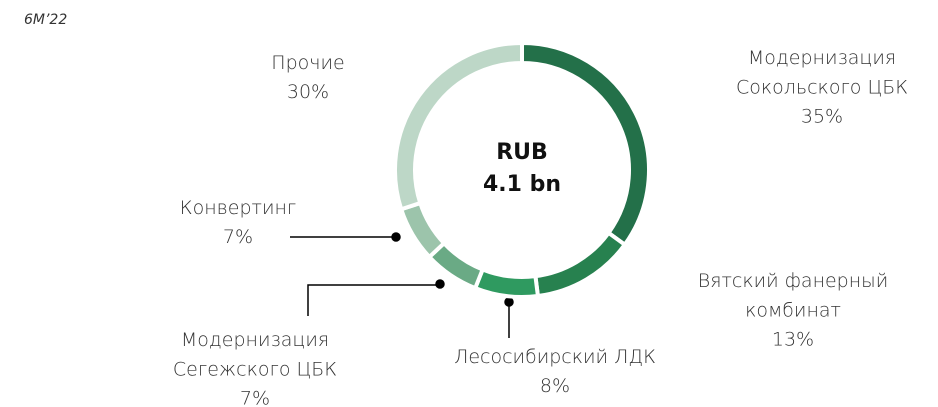 The height and width of the screenshot is (407, 938). I want to click on leader-lines, so click(402, 285).